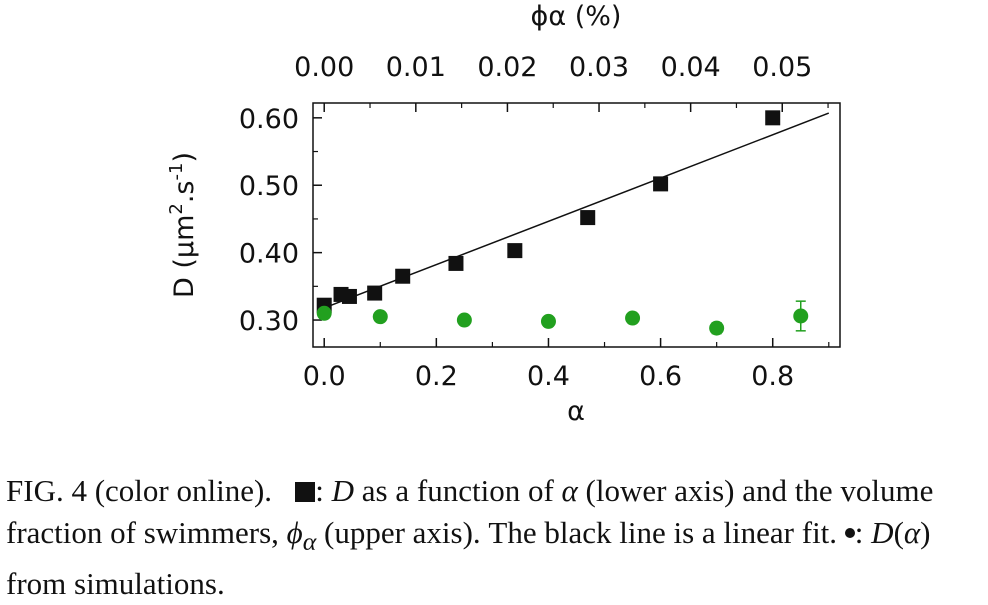 This screenshot has width=988, height=605. I want to click on y-axis-title-sup2: -1, so click(176, 172).